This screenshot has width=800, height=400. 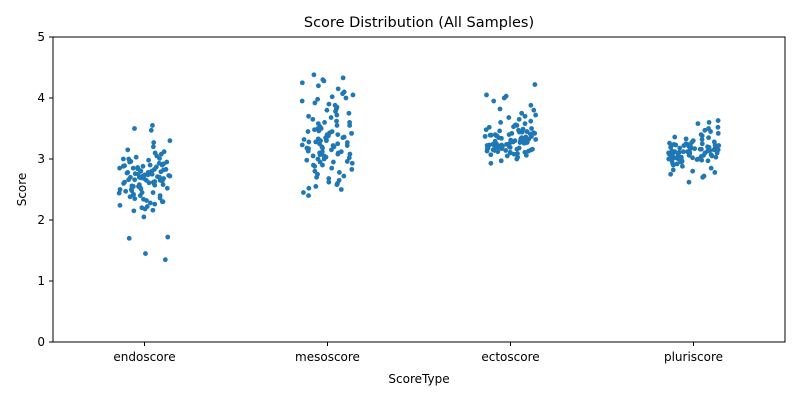 What do you see at coordinates (418, 353) in the screenshot?
I see `x-axis: endoscore mesoscore ectoscore pluriscore` at bounding box center [418, 353].